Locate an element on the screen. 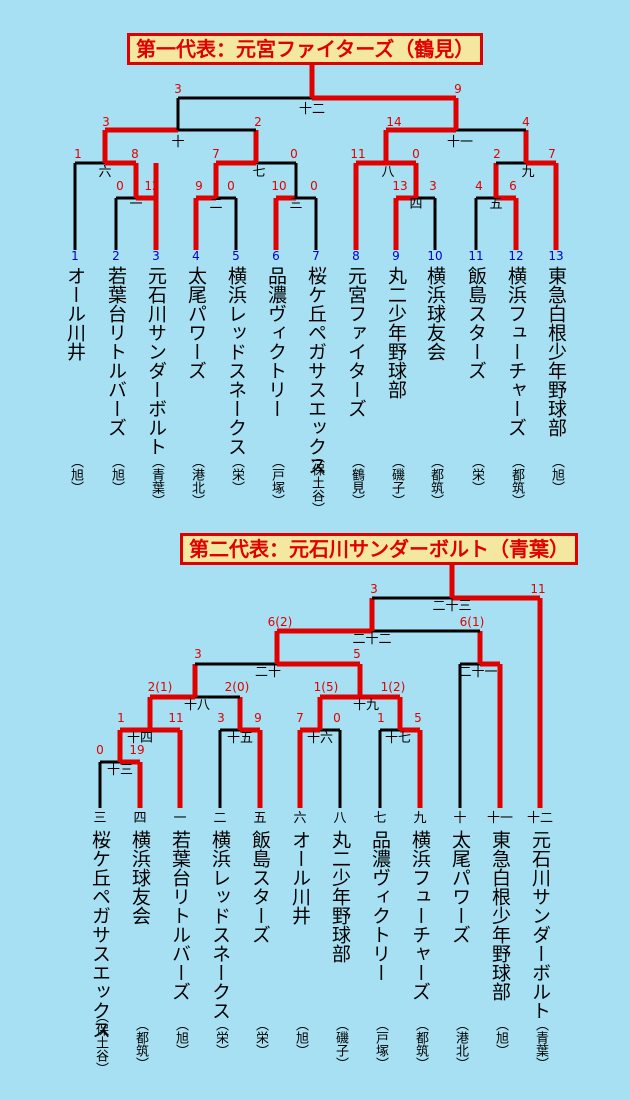 This screenshot has height=1100, width=630. team2-name-9: 横浜フューチャーズ is located at coordinates (420, 915).